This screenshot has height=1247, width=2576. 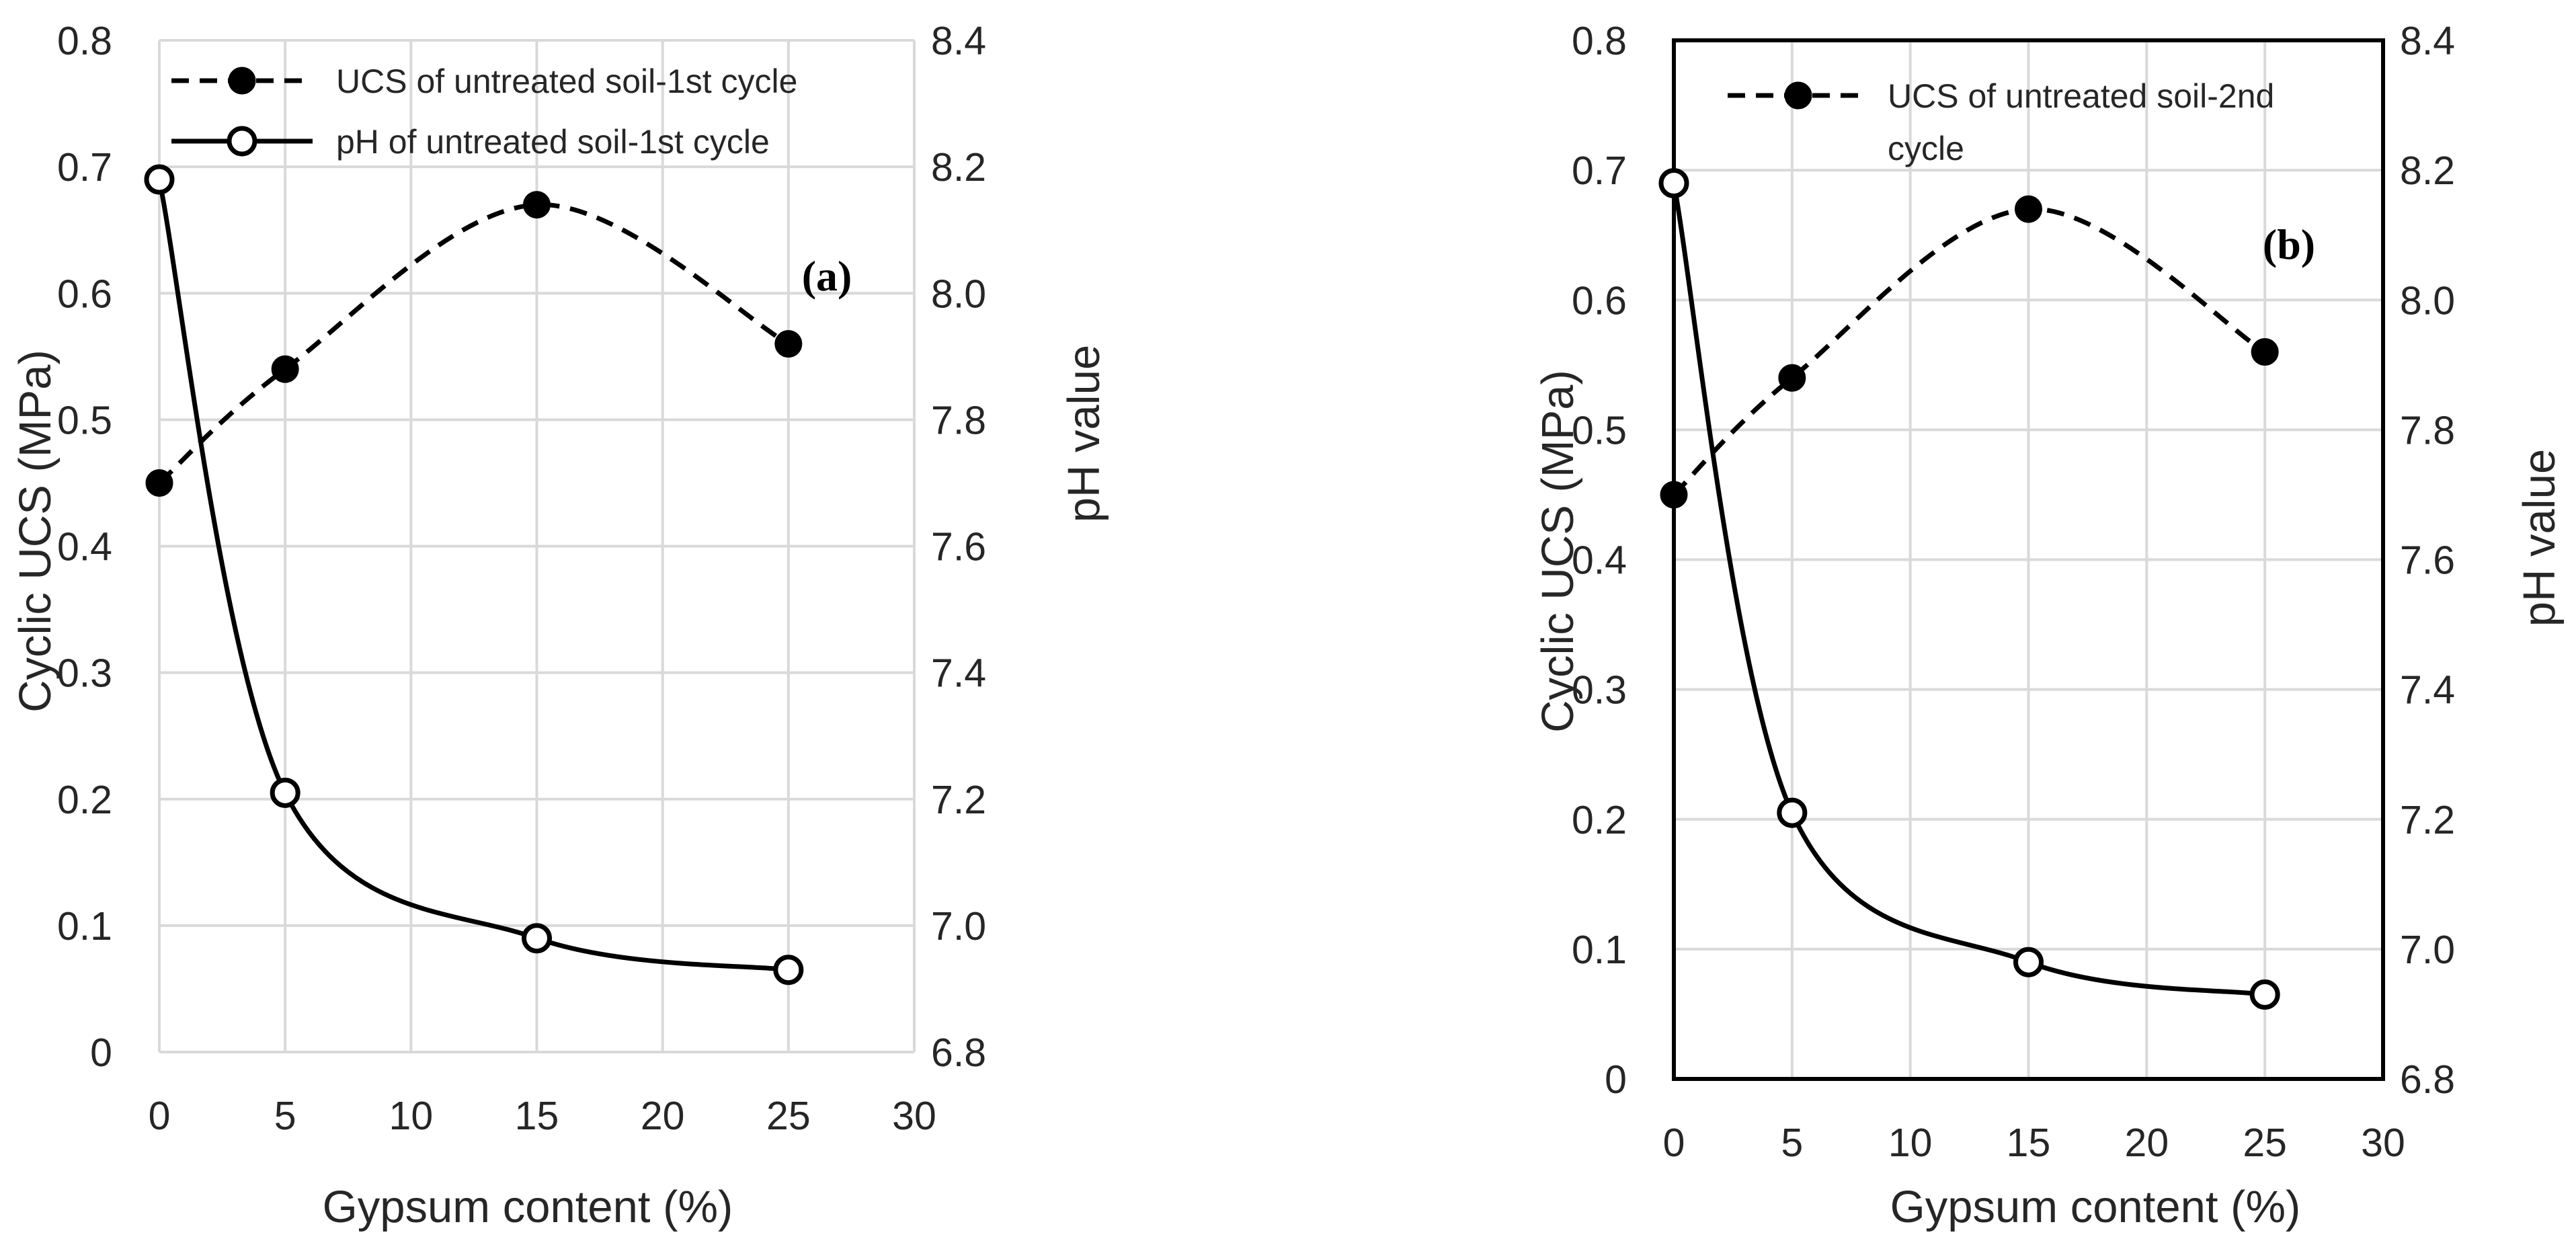 I want to click on panel-label-b: (b), so click(x=2289, y=244).